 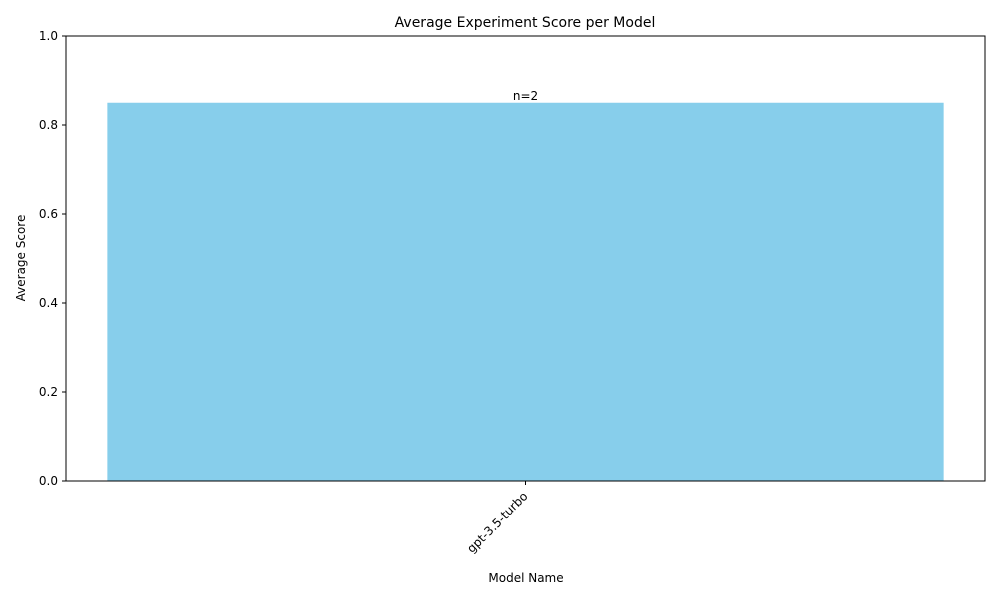 I want to click on y-tick-label: 0.6, so click(x=48, y=214).